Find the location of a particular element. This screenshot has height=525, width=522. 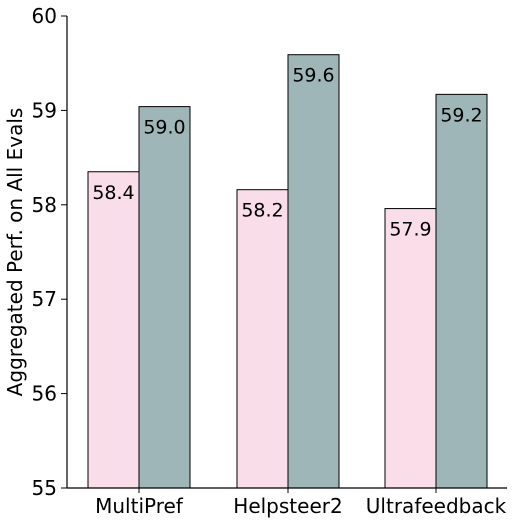

x-tick-label: MultiPref is located at coordinates (139, 506).